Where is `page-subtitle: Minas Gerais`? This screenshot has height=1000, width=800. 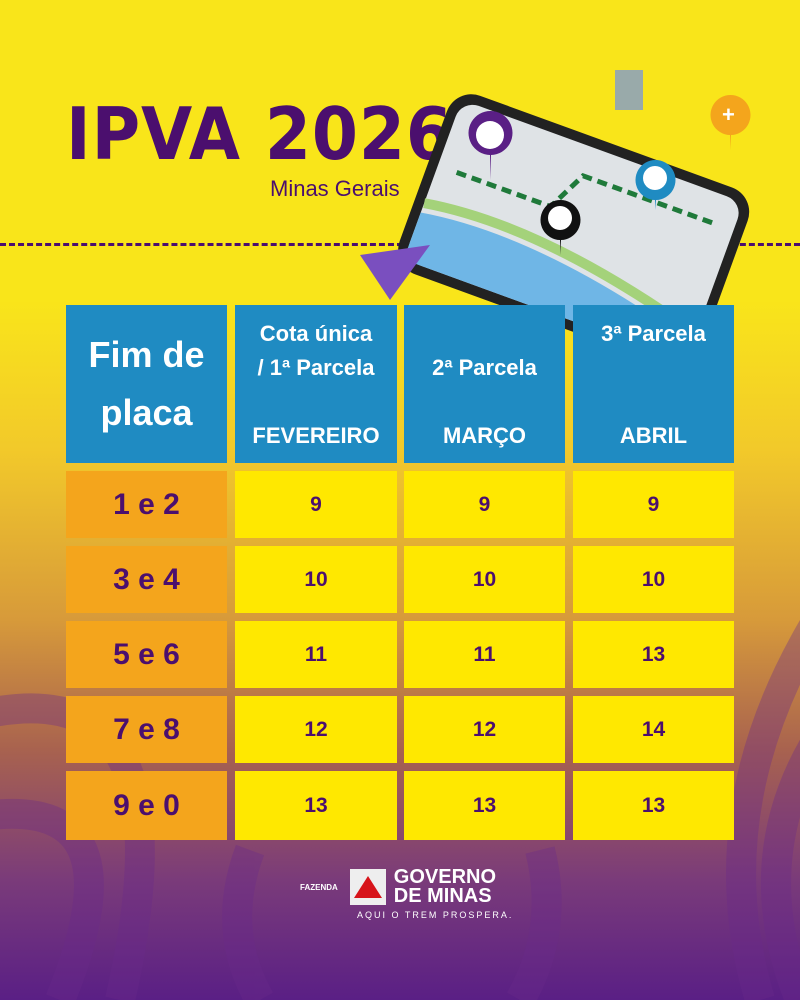 page-subtitle: Minas Gerais is located at coordinates (335, 188).